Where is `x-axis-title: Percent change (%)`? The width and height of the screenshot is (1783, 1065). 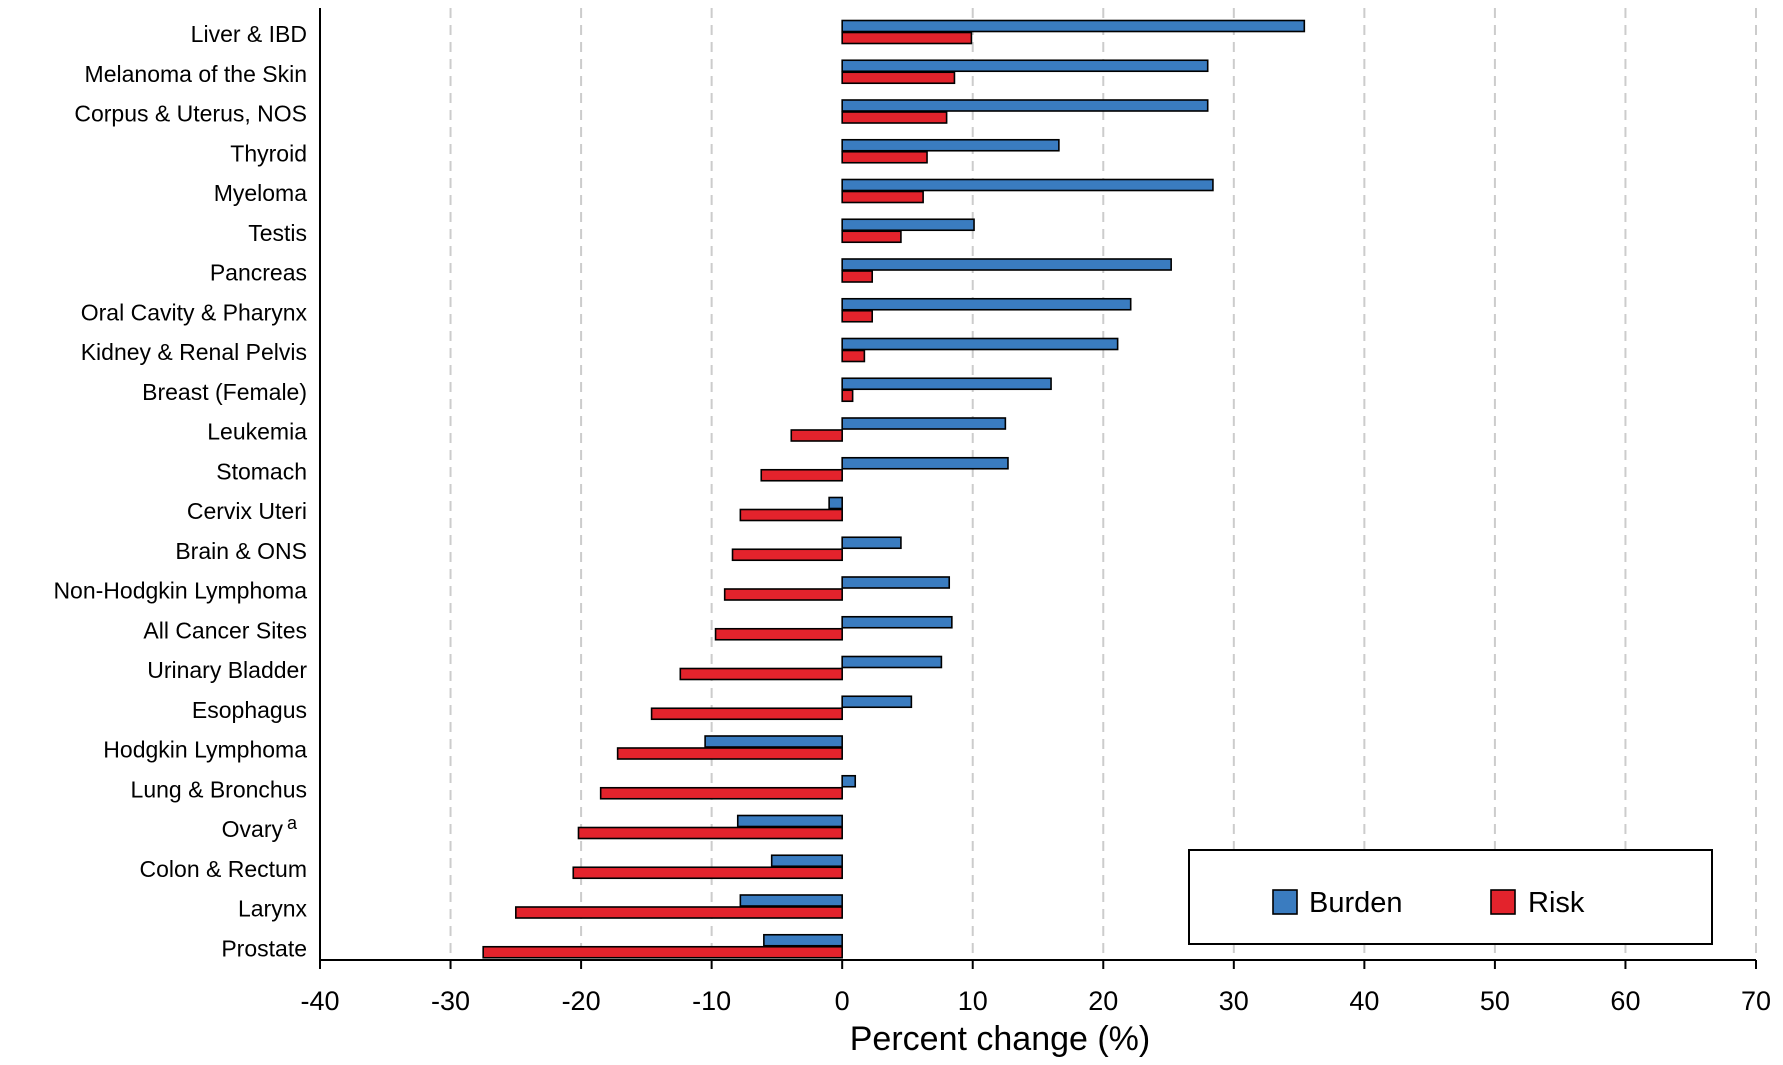
x-axis-title: Percent change (%) is located at coordinates (1000, 1039).